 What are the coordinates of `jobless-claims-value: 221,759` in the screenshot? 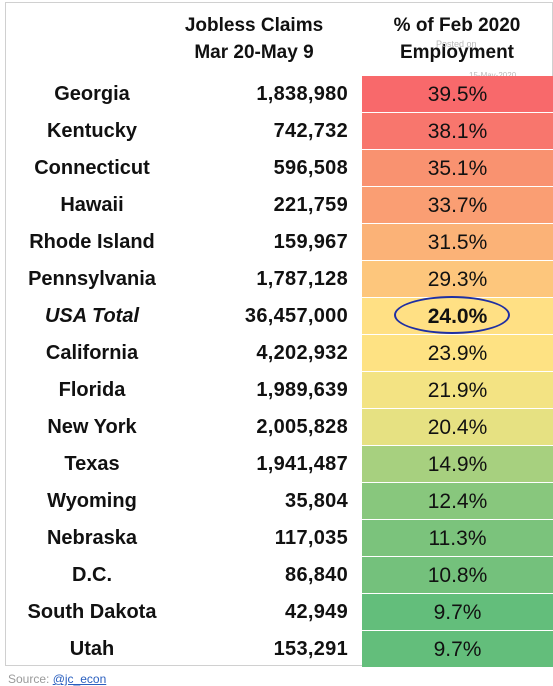 It's located at (310, 205).